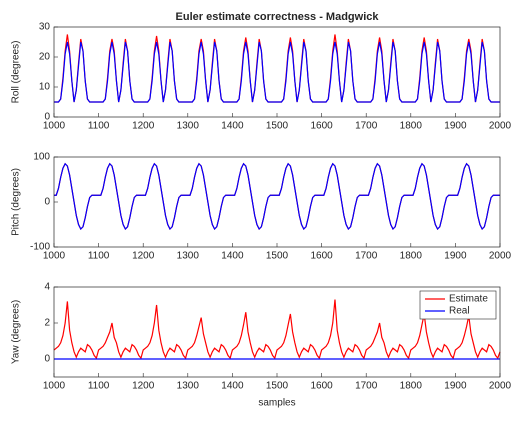 Image resolution: width=520 pixels, height=426 pixels. I want to click on chart-title: Euler estimate correctness - Madgwick, so click(278, 17).